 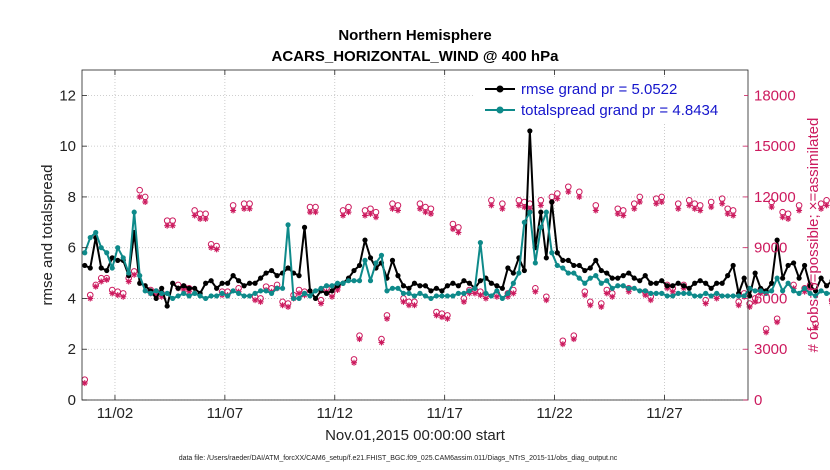 I want to click on x-tick-label: 11/07, so click(x=225, y=413).